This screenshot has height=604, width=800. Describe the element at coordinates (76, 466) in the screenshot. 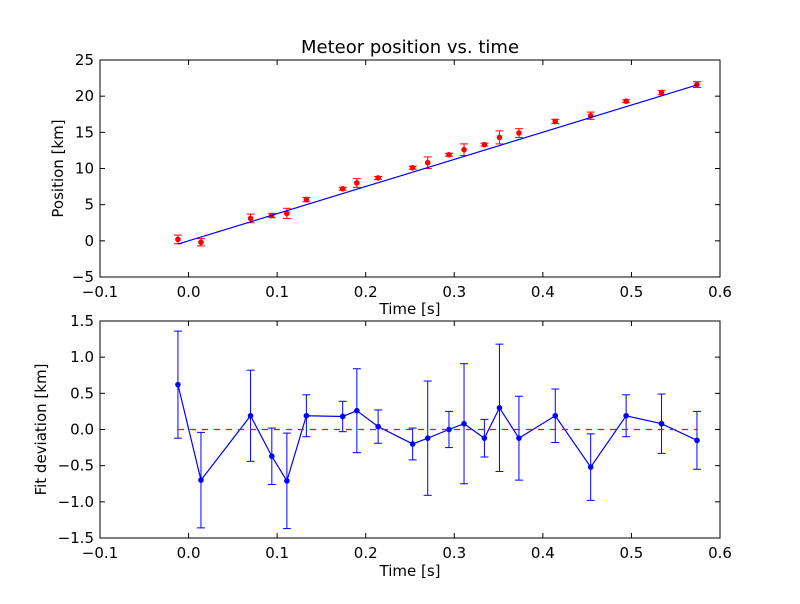

I see `y-tick-label: −0.5` at that location.